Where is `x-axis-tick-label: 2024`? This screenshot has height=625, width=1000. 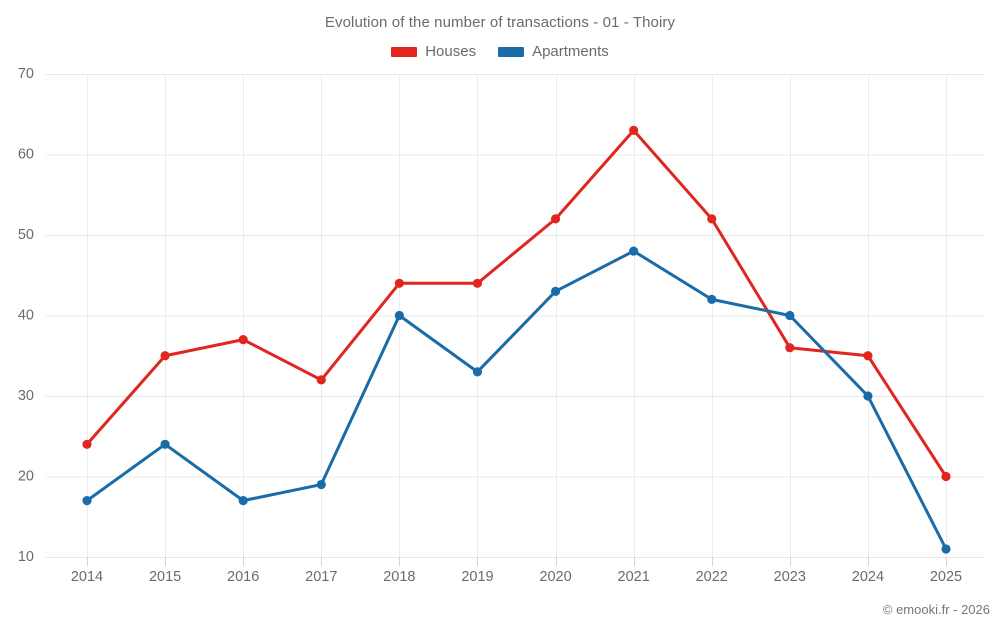 x-axis-tick-label: 2024 is located at coordinates (868, 577).